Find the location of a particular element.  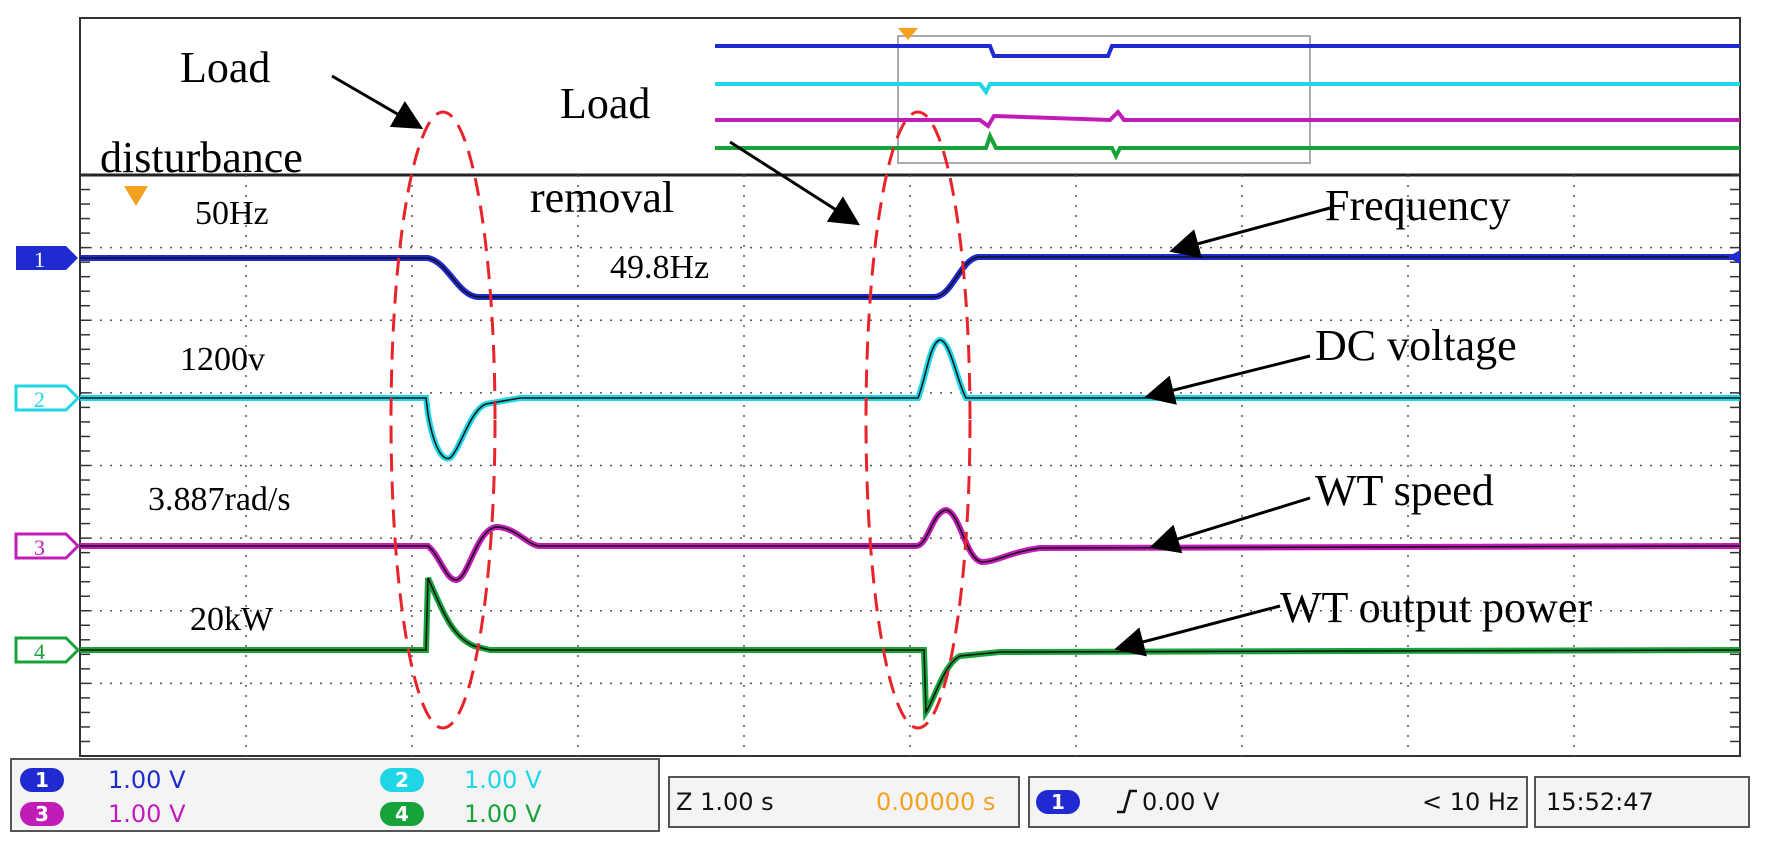

level-dc-voltage: 1200v is located at coordinates (222, 359).